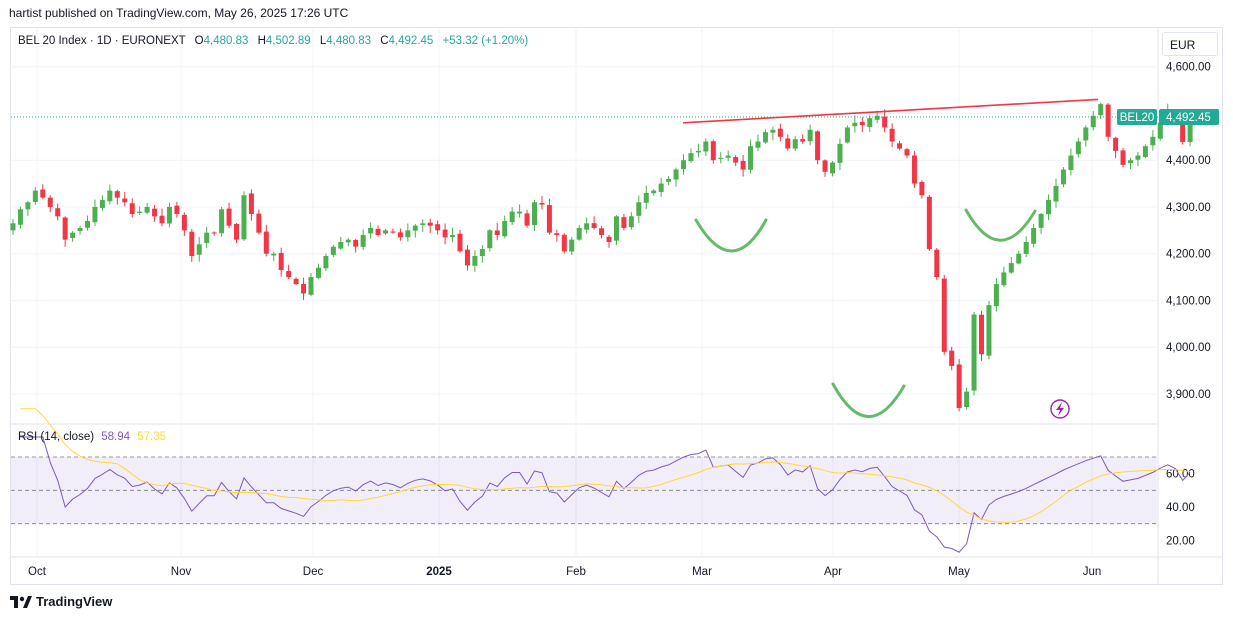 The width and height of the screenshot is (1233, 620). I want to click on rsi-tick-label: 20.00, so click(1180, 541).